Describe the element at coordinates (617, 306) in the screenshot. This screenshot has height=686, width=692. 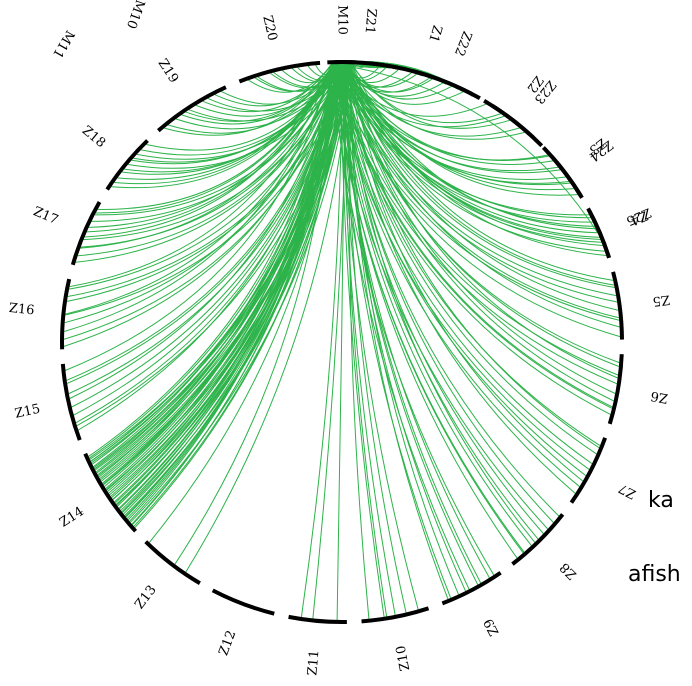
I see `segment-z5` at that location.